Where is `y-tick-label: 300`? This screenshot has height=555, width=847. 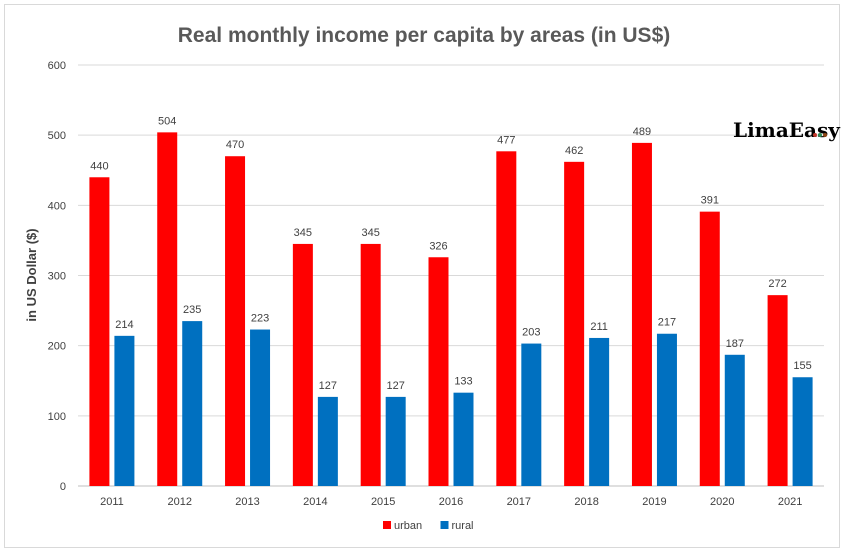 y-tick-label: 300 is located at coordinates (57, 277).